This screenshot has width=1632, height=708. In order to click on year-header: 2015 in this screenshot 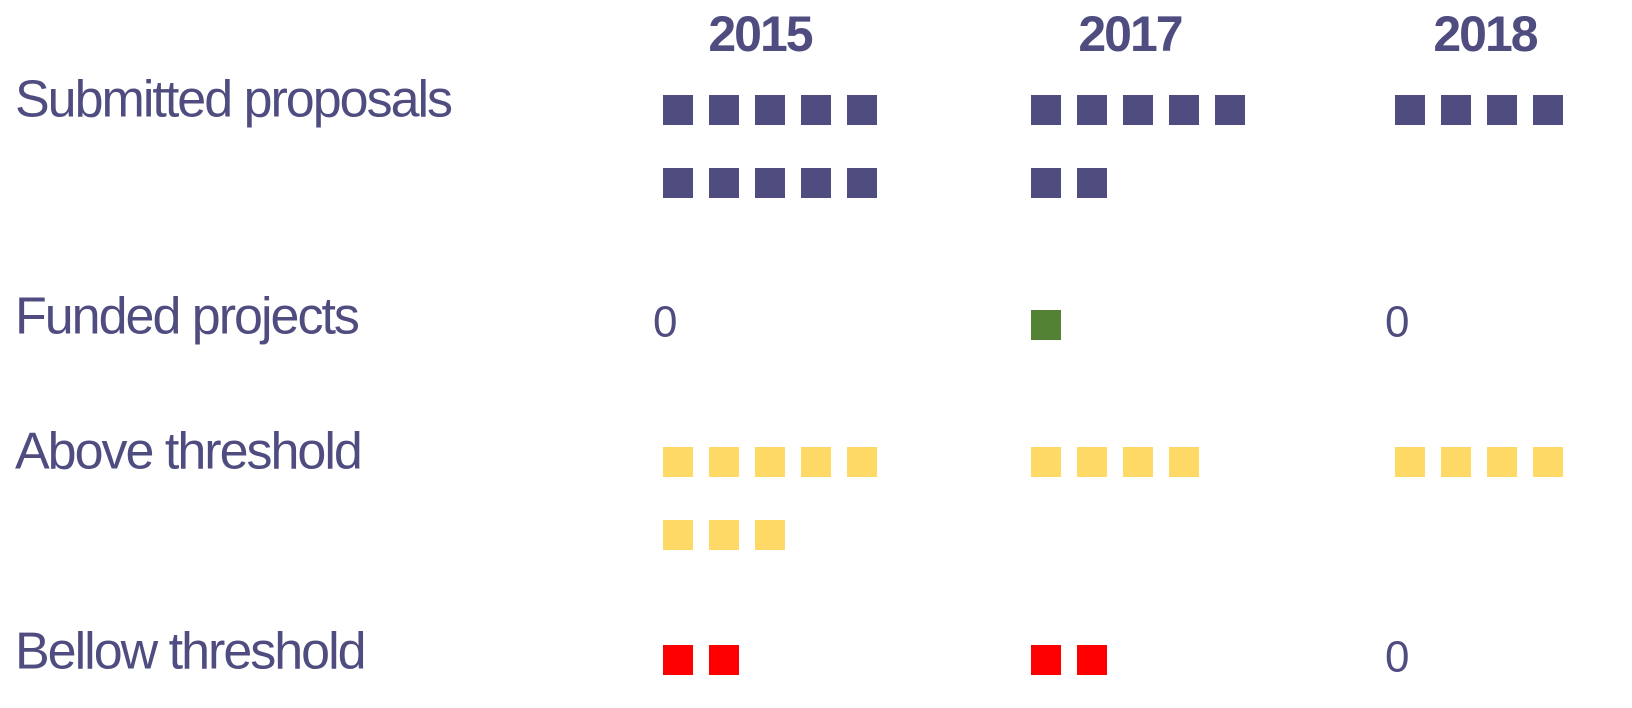, I will do `click(760, 34)`.